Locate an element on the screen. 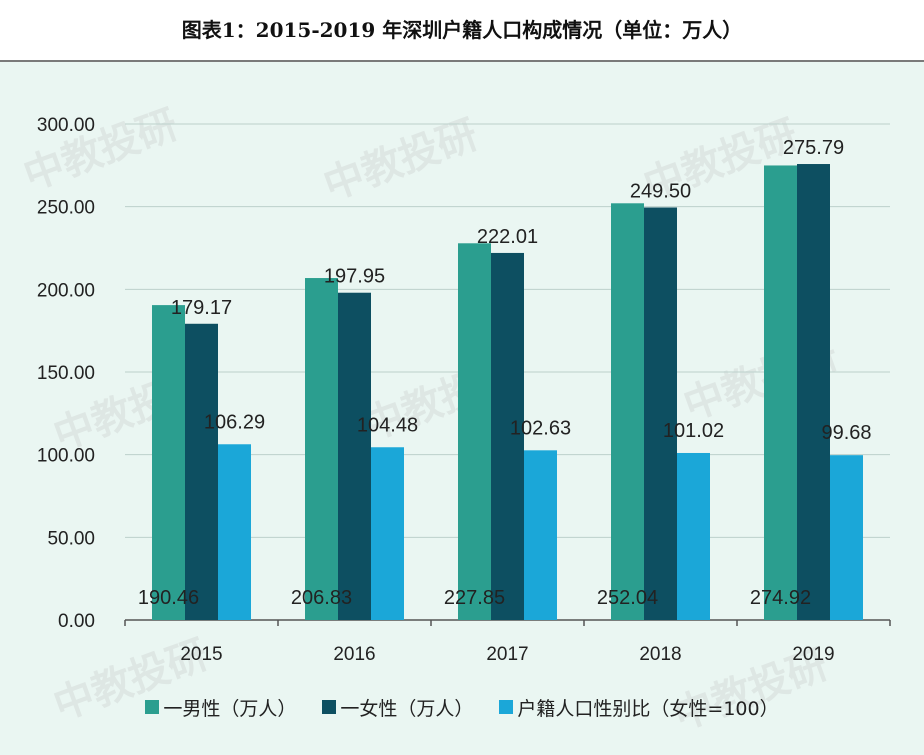  watermark-text: 中教投研 is located at coordinates (401, 160).